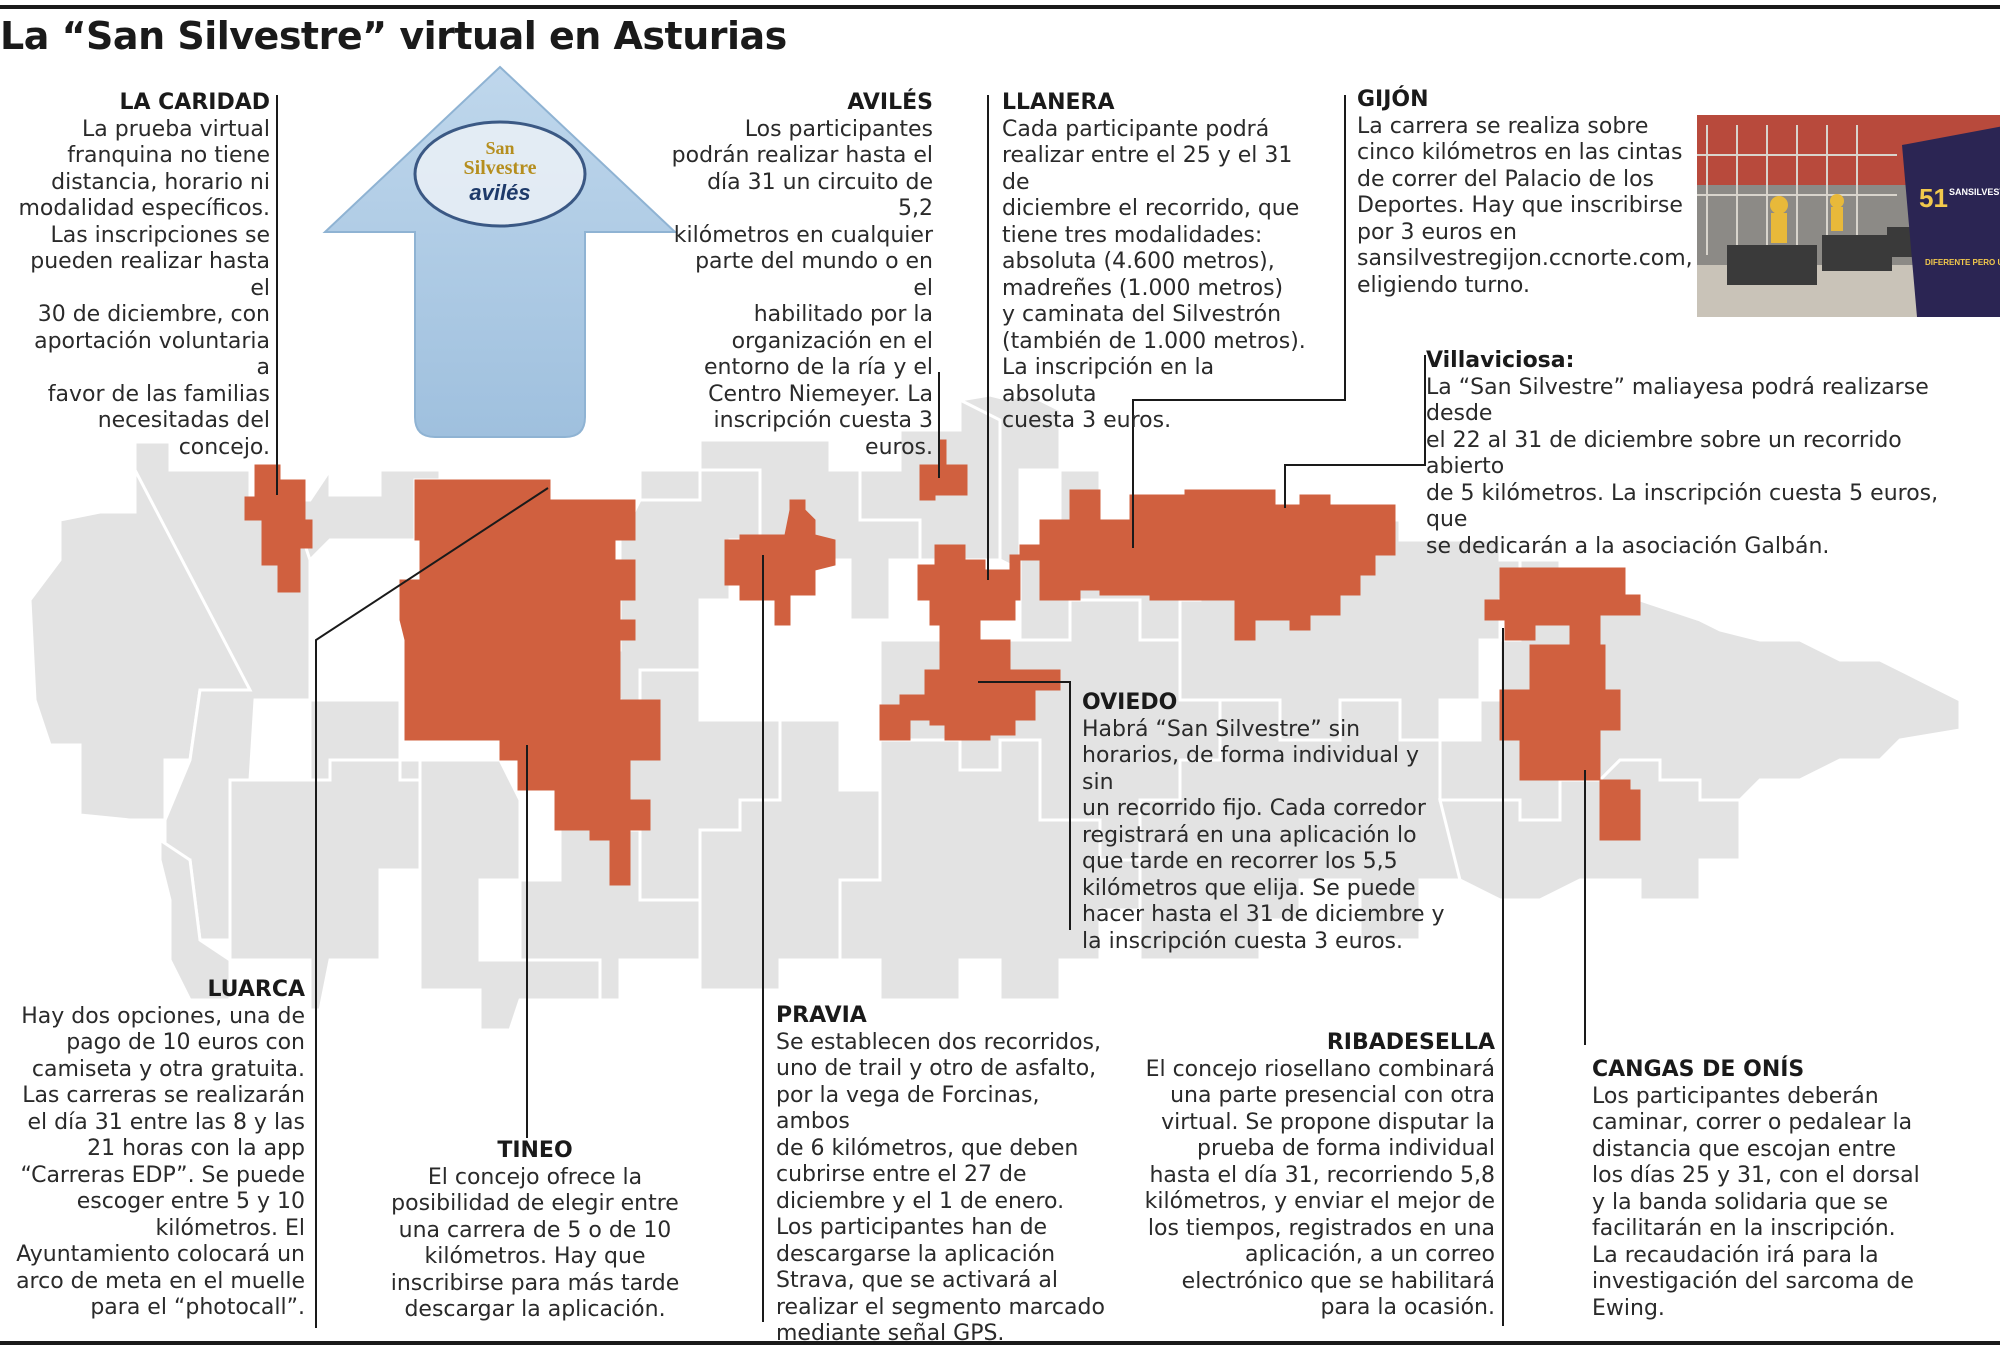 The width and height of the screenshot is (2000, 1348). I want to click on san-silvestre-sign: San Silvestre avilés, so click(500, 251).